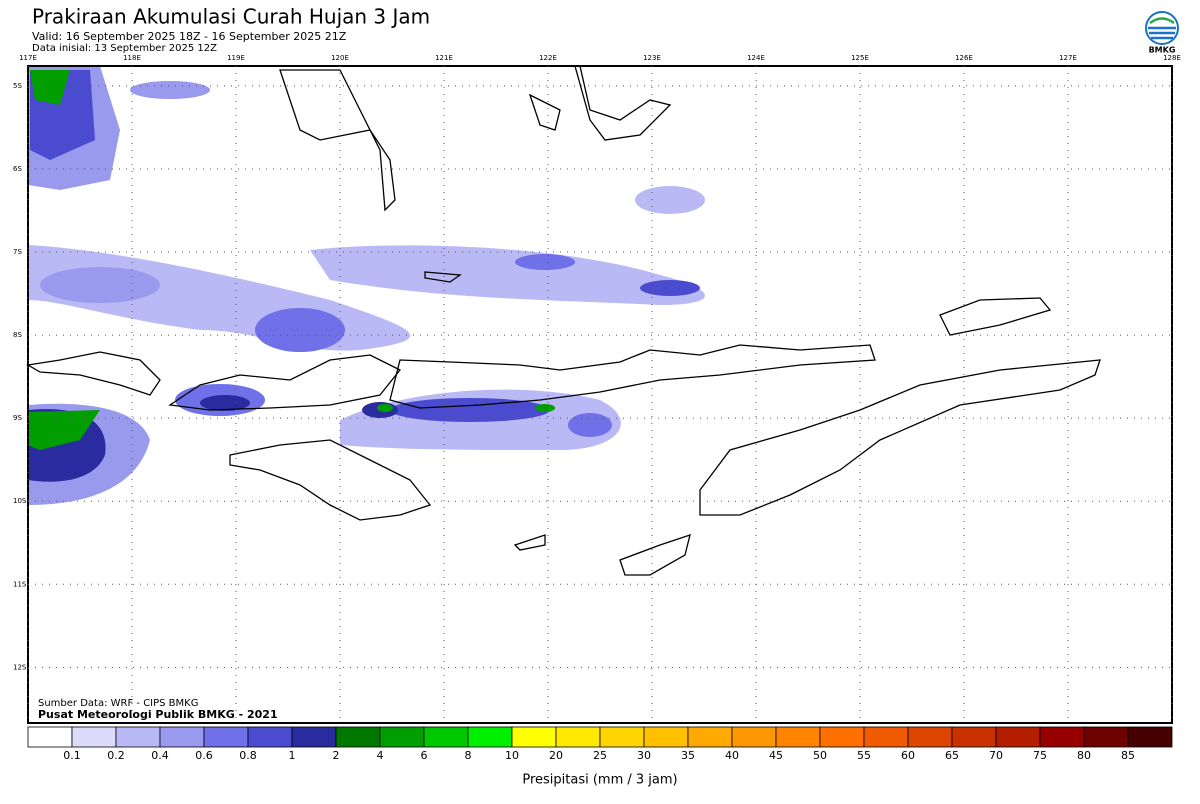  I want to click on lat-label: 12S, so click(20, 667).